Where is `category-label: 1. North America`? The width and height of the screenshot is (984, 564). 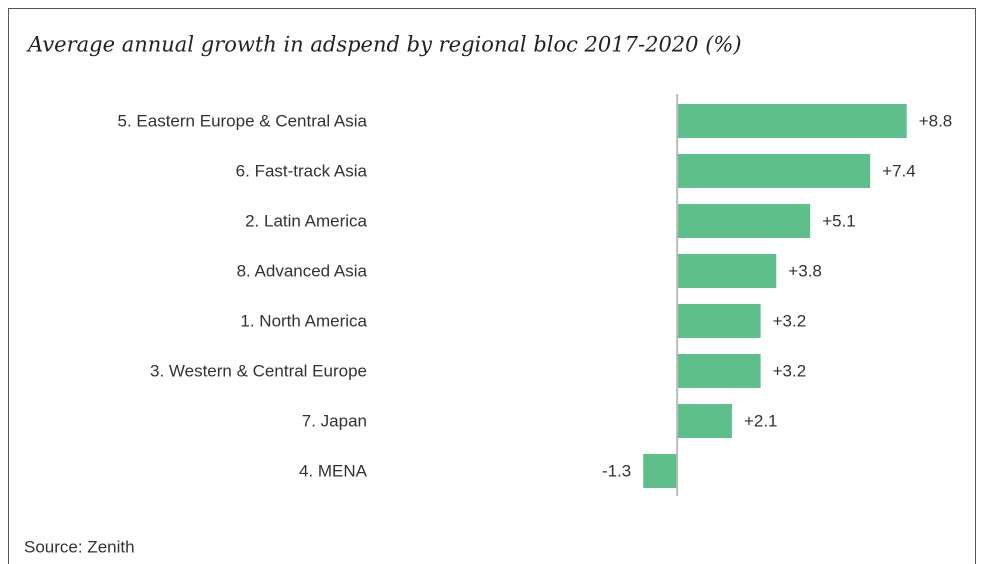 category-label: 1. North America is located at coordinates (303, 320).